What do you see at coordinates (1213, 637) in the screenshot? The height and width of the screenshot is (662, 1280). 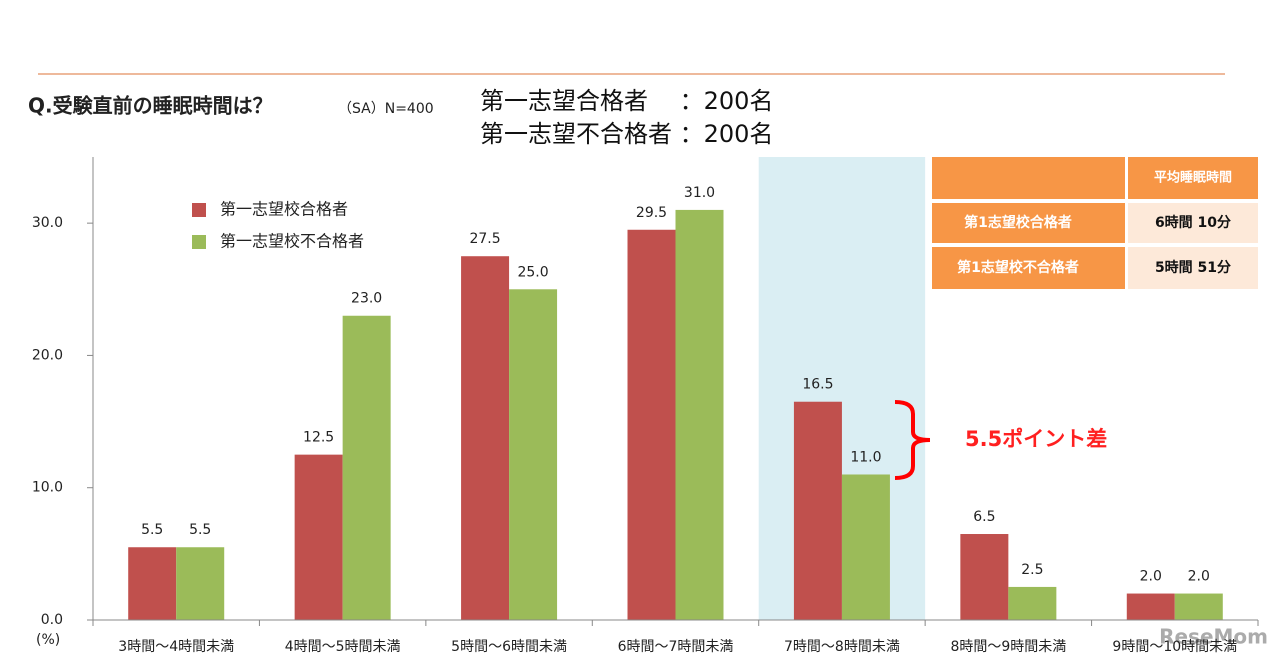 I see `watermark: ReseMom` at bounding box center [1213, 637].